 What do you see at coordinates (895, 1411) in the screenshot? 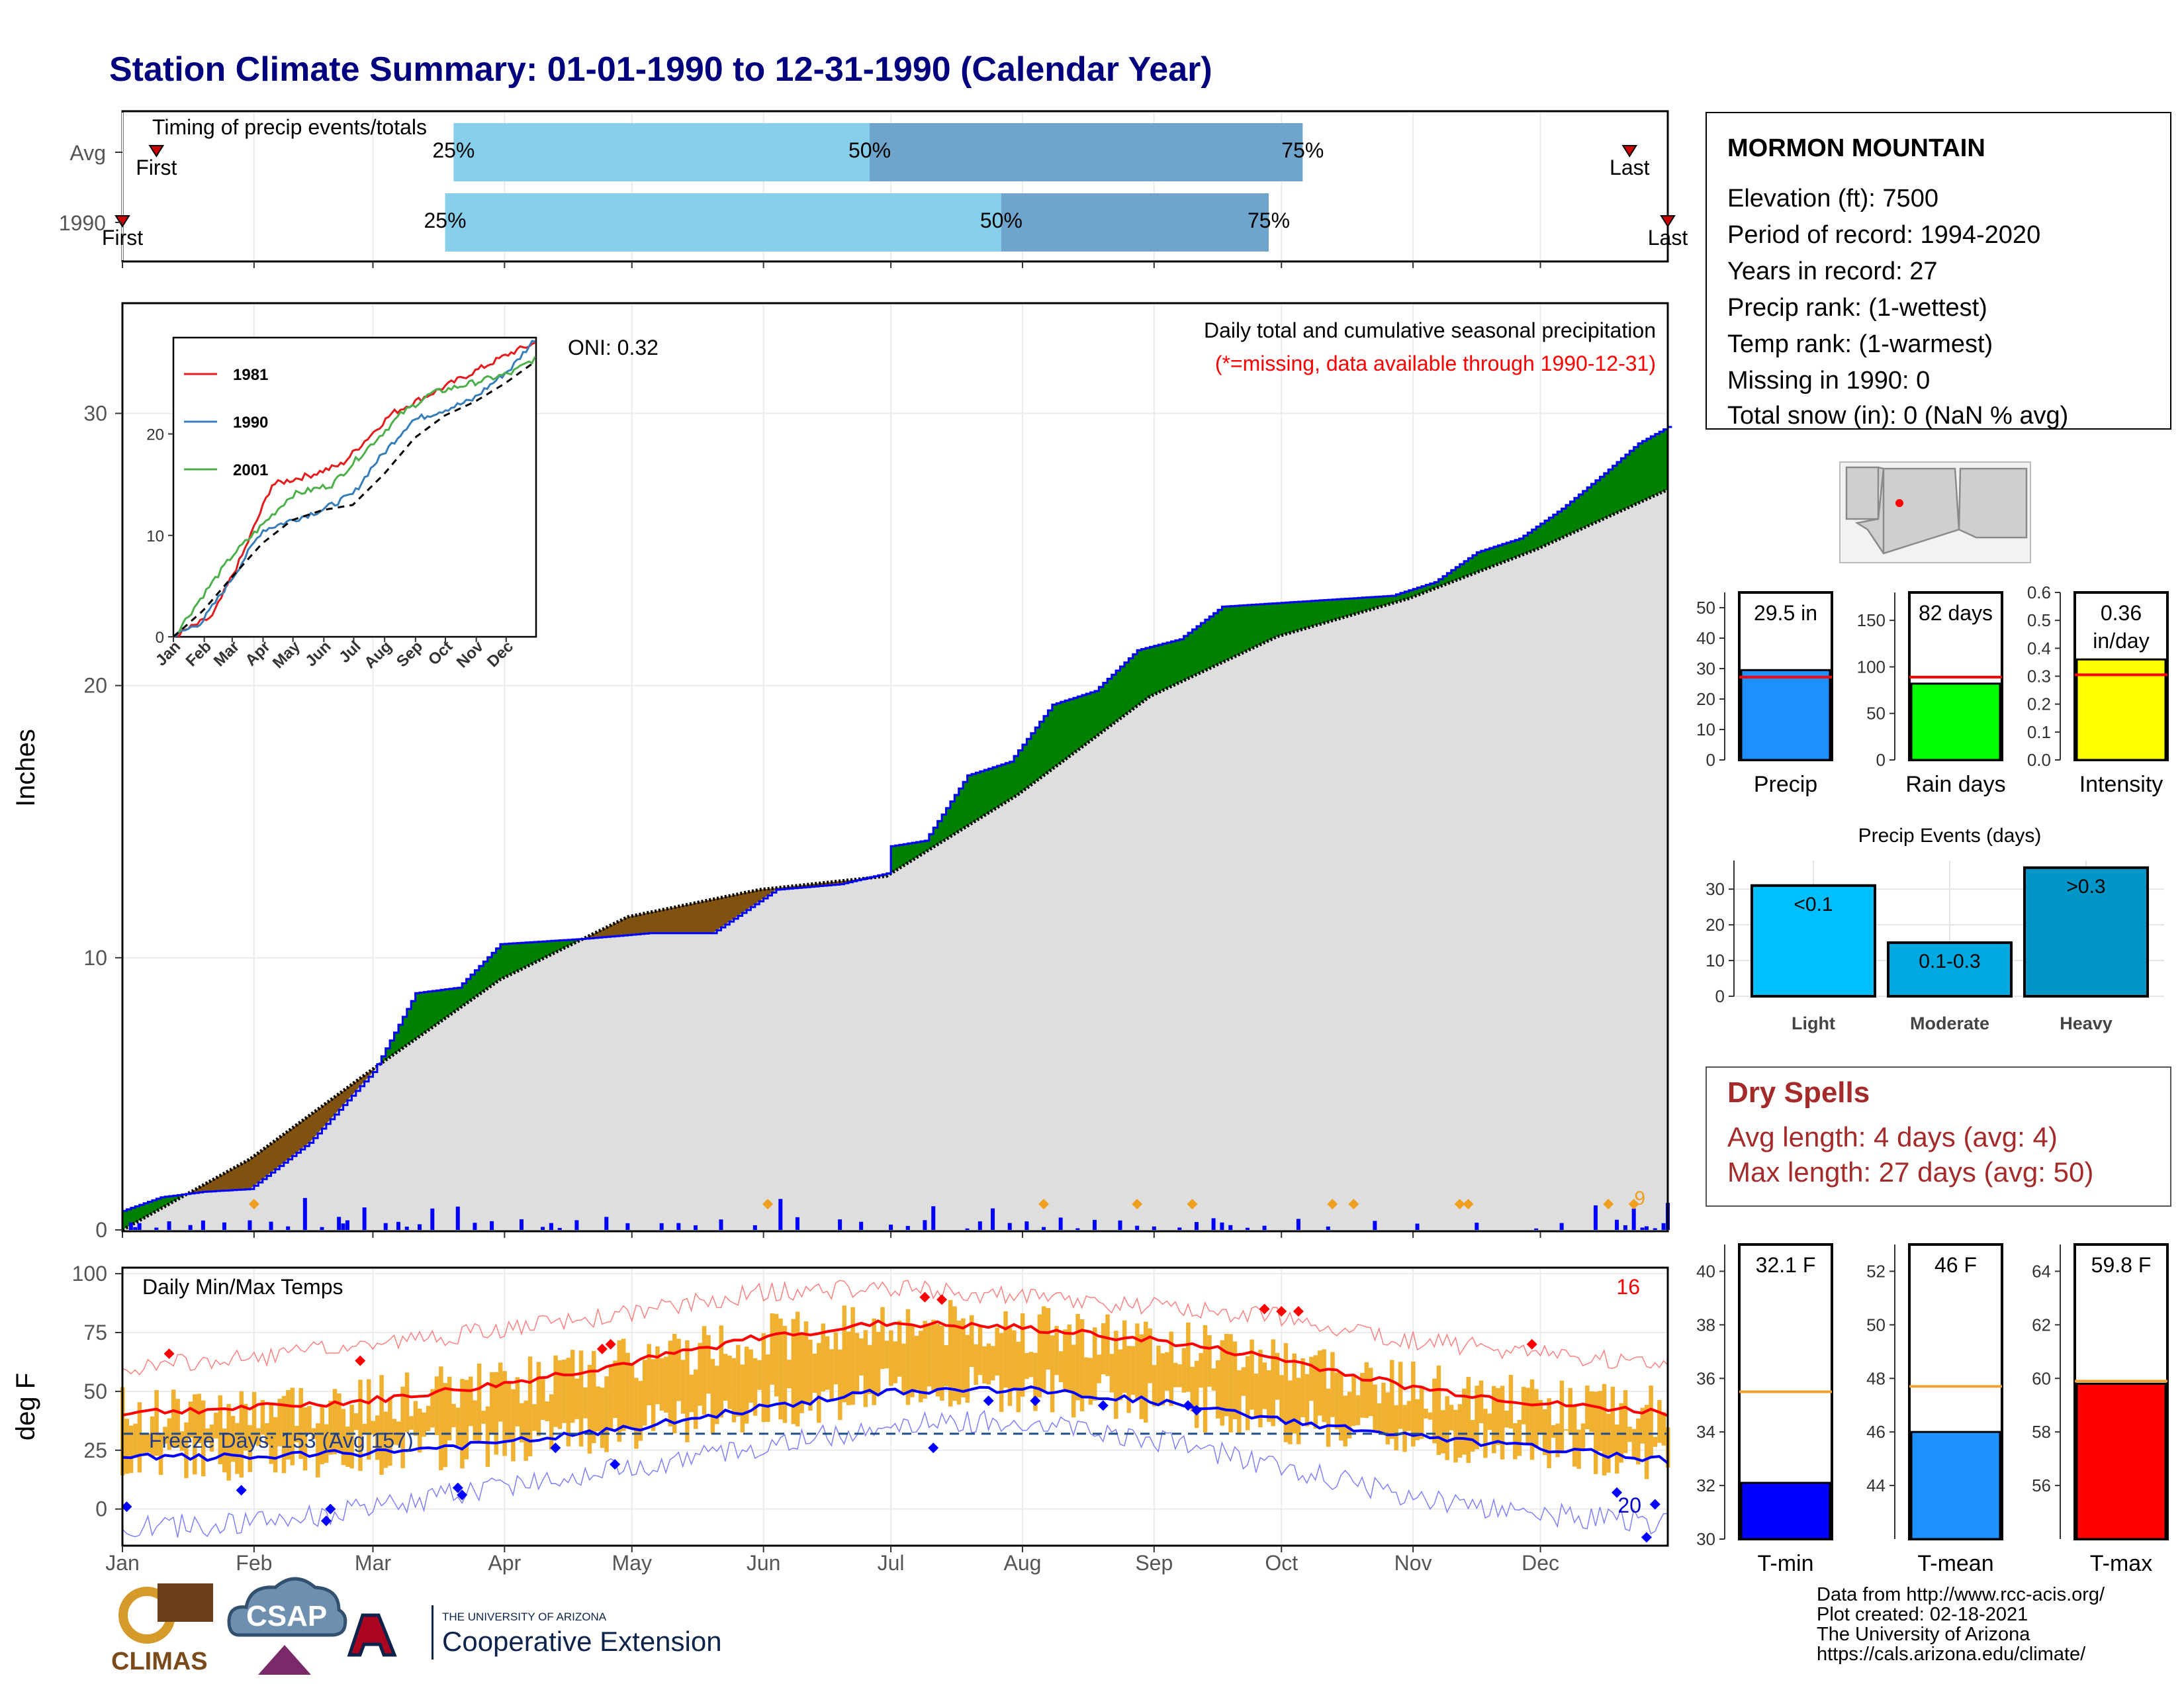
I see `temp-series` at bounding box center [895, 1411].